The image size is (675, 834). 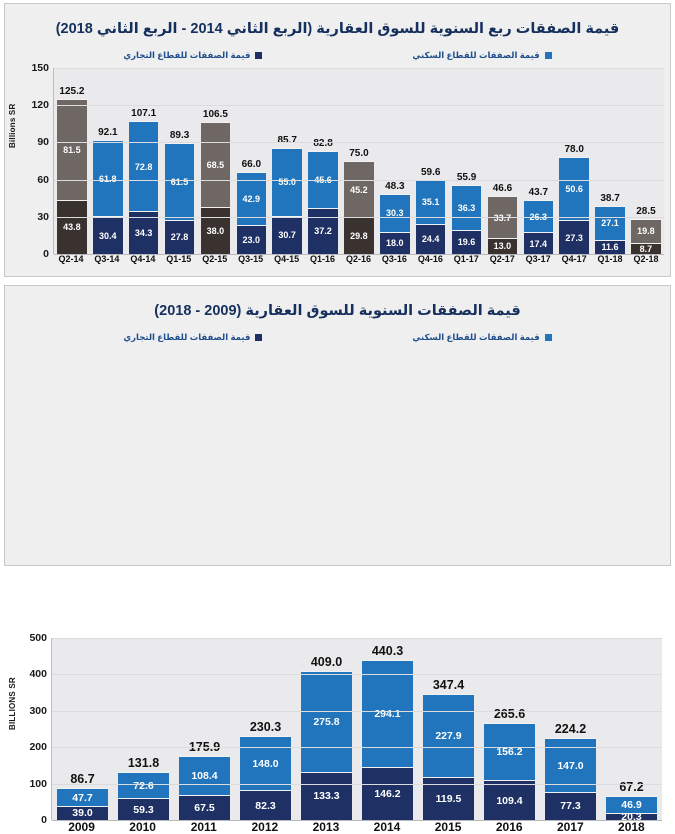 I want to click on bar-group: 409.0 275.8 133.3, so click(x=326, y=729).